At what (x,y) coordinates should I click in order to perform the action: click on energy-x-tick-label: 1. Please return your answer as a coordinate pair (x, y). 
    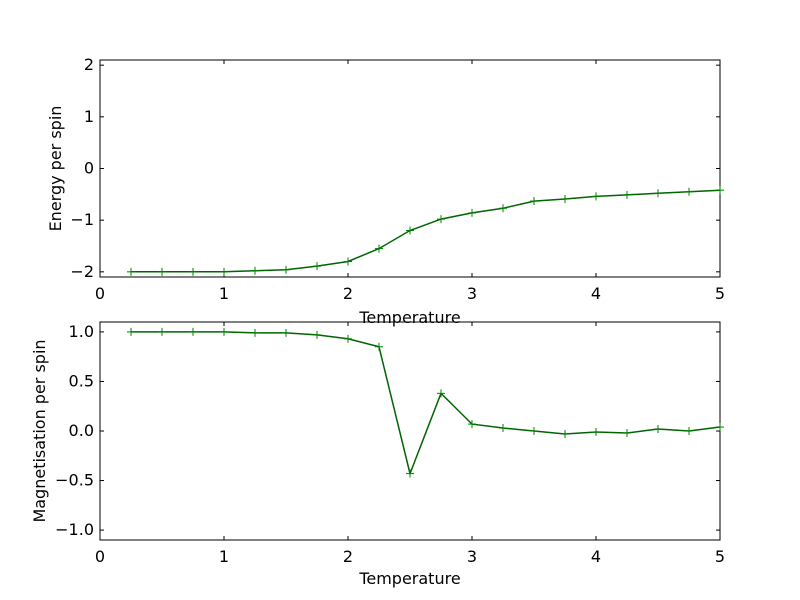
    Looking at the image, I should click on (224, 293).